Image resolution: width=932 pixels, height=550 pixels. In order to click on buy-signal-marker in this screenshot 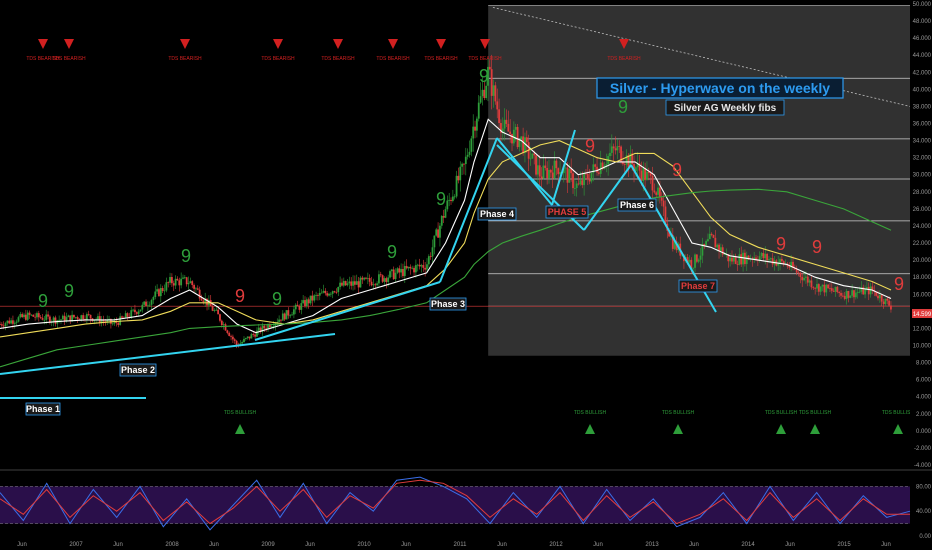, I will do `click(240, 429)`.